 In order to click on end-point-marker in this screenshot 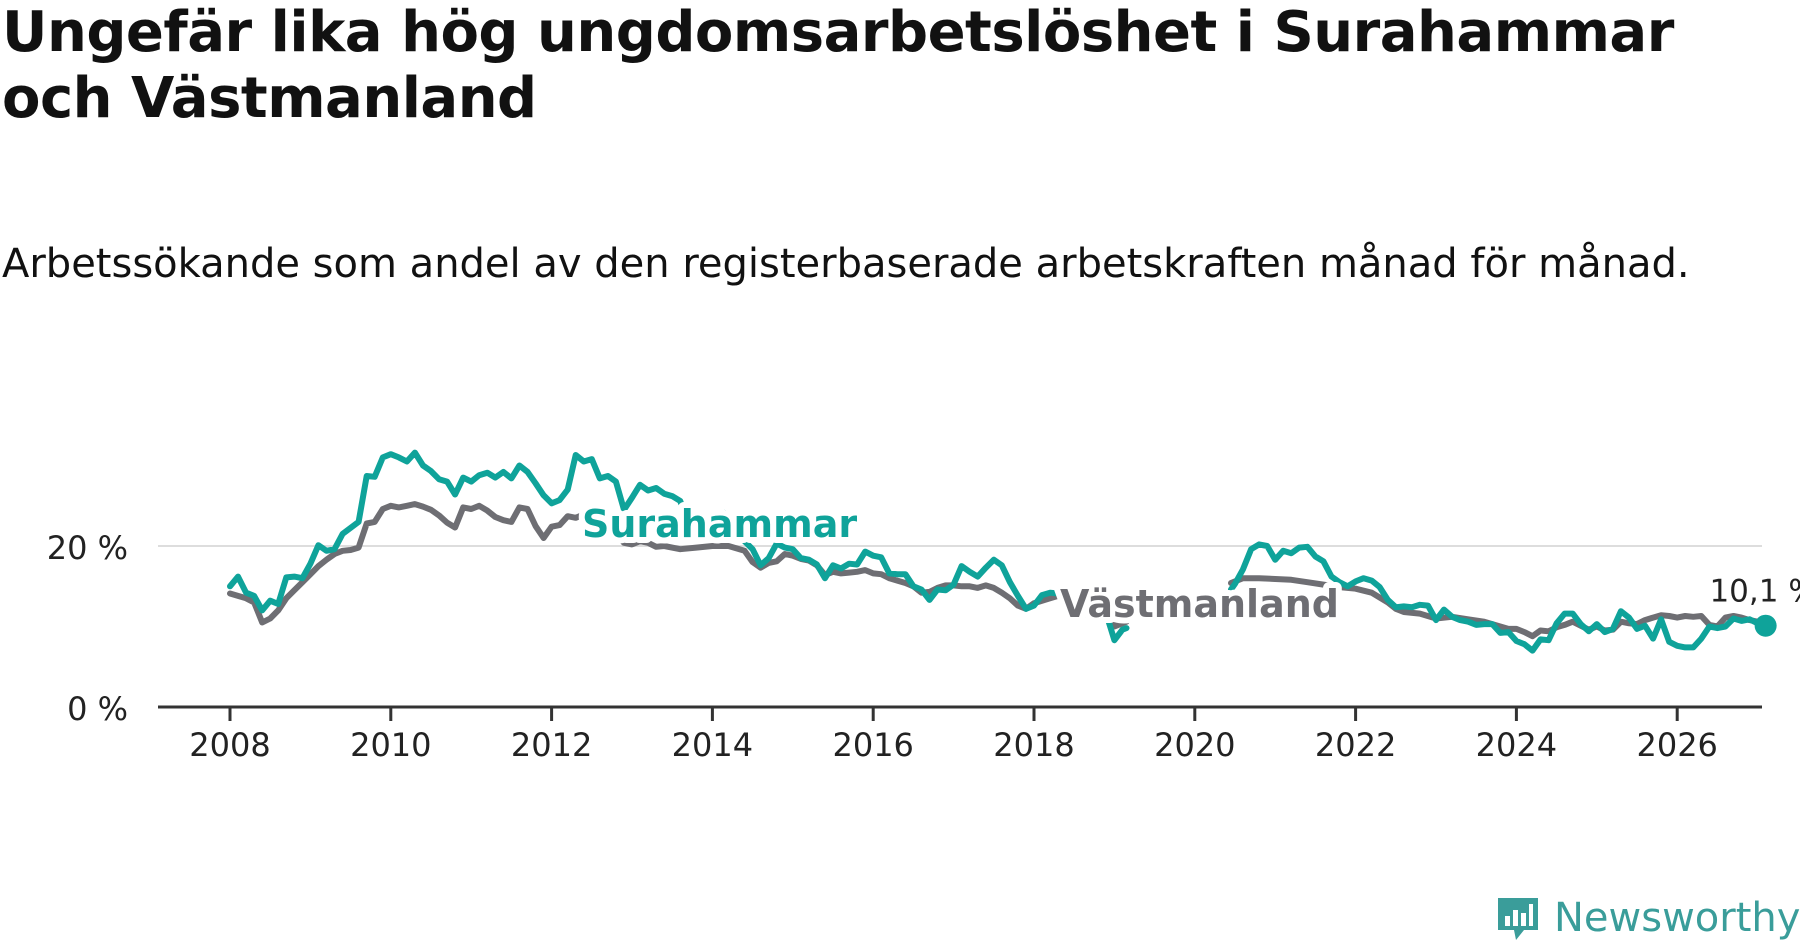, I will do `click(1765, 625)`.